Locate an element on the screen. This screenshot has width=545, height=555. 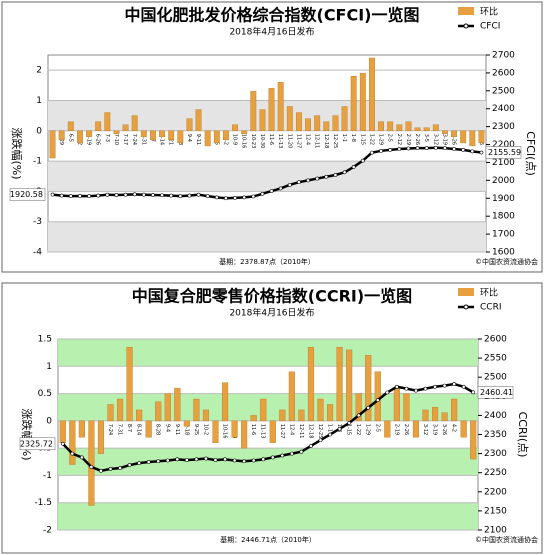
x-tick-label: 3-26 is located at coordinates (454, 139).